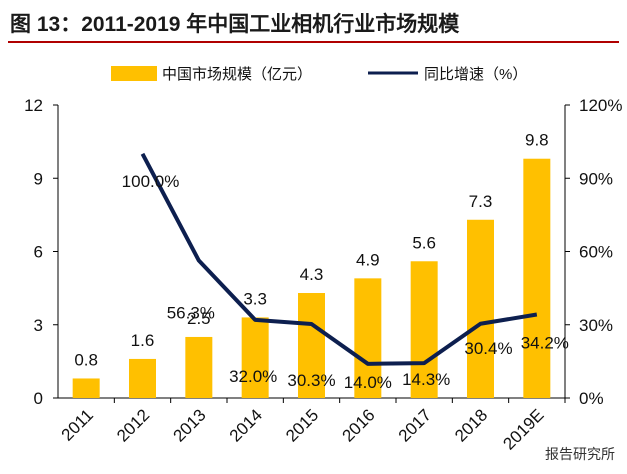 This screenshot has width=627, height=474. I want to click on y-right-tick-label: 60%, so click(596, 252).